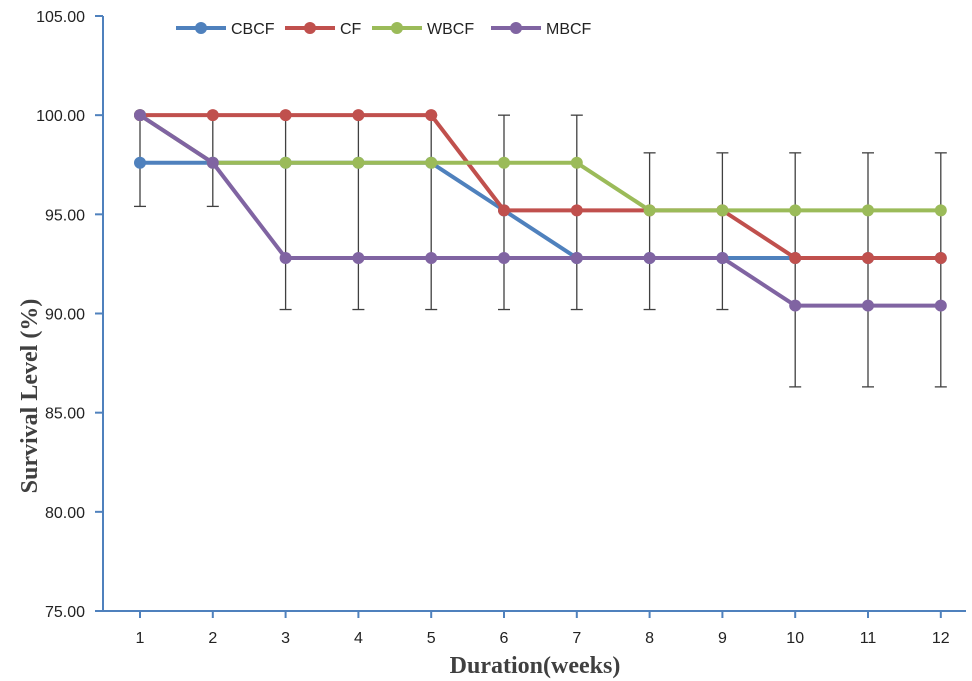 This screenshot has height=681, width=972. What do you see at coordinates (541, 29) in the screenshot?
I see `legend-item-mbcf: MBCF` at bounding box center [541, 29].